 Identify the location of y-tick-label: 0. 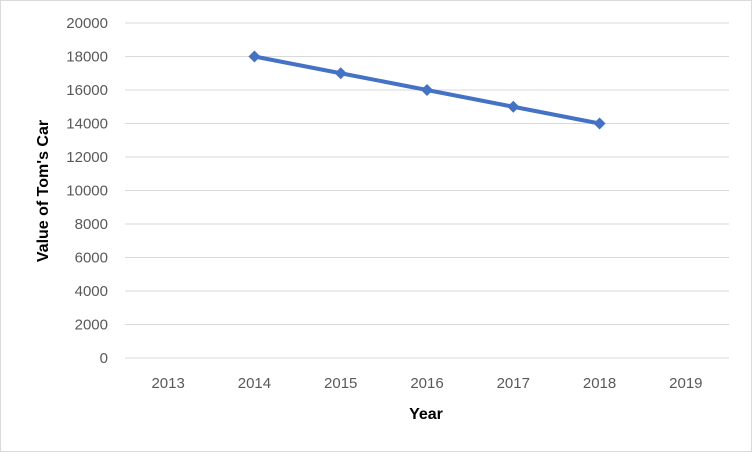
(104, 358).